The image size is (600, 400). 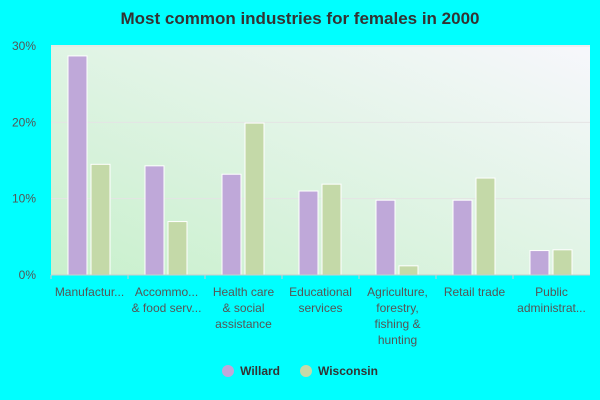 I want to click on x-tick-label-line: hunting, so click(x=397, y=340).